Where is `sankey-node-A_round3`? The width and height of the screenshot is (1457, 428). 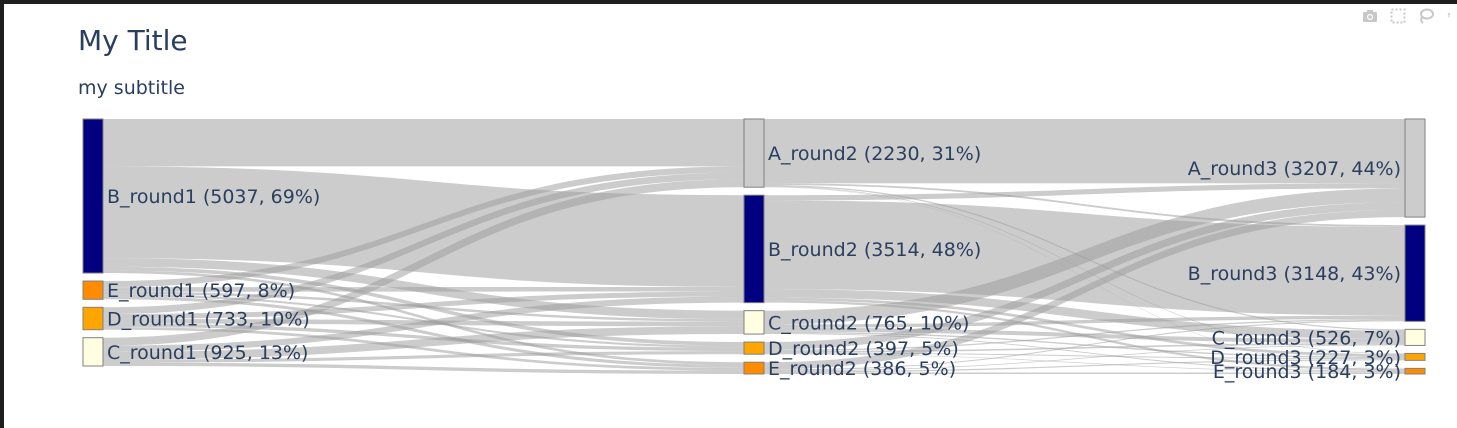
sankey-node-A_round3 is located at coordinates (1415, 168).